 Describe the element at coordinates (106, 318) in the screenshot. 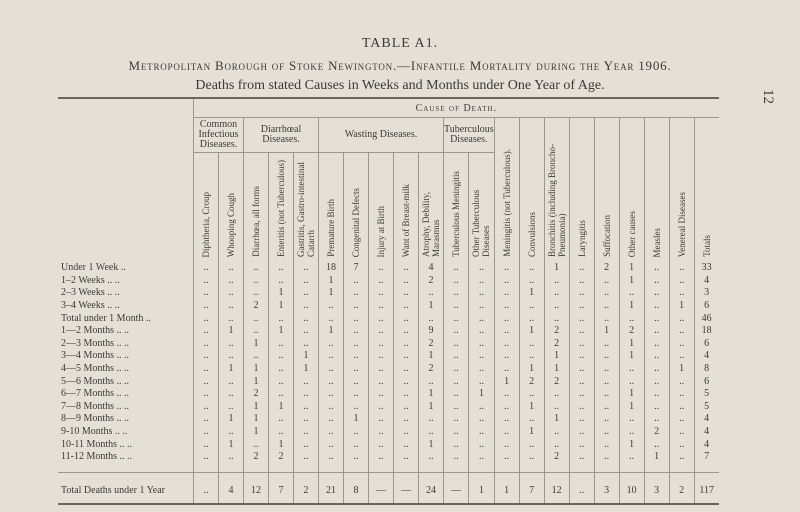

I see `row-label: Total under 1 Month ..` at that location.